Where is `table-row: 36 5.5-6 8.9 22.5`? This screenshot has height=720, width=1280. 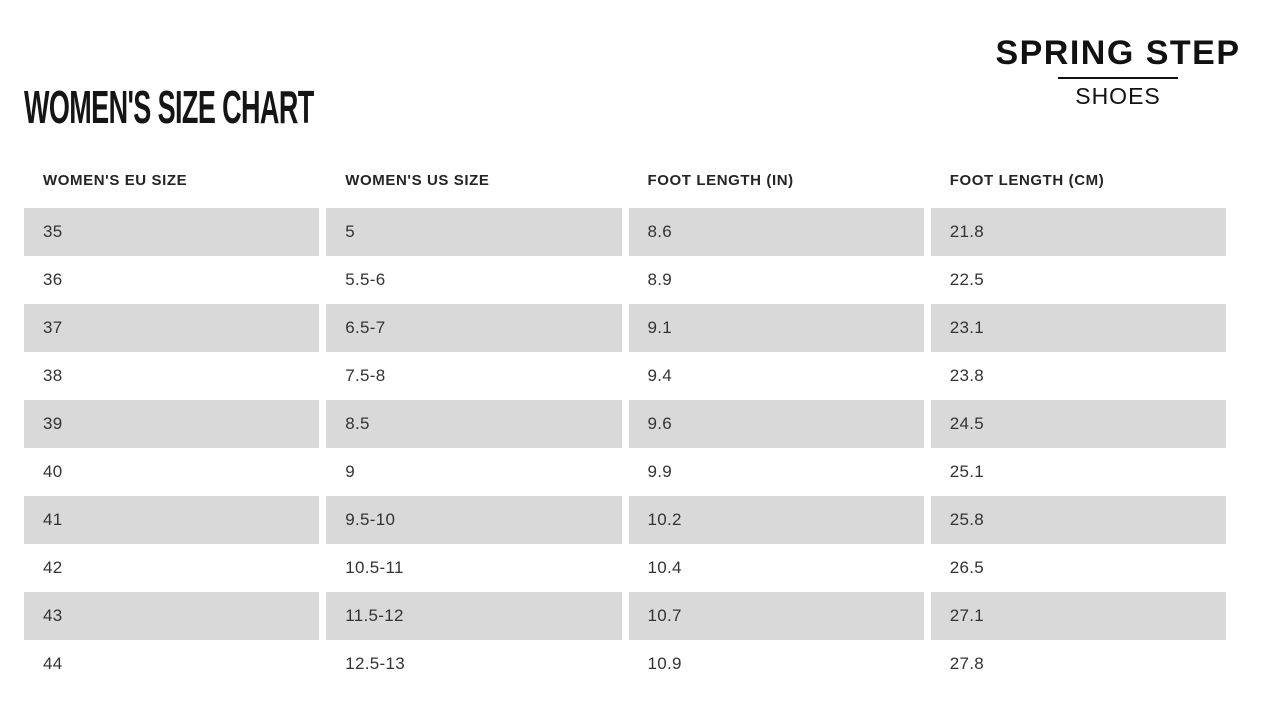 table-row: 36 5.5-6 8.9 22.5 is located at coordinates (625, 280).